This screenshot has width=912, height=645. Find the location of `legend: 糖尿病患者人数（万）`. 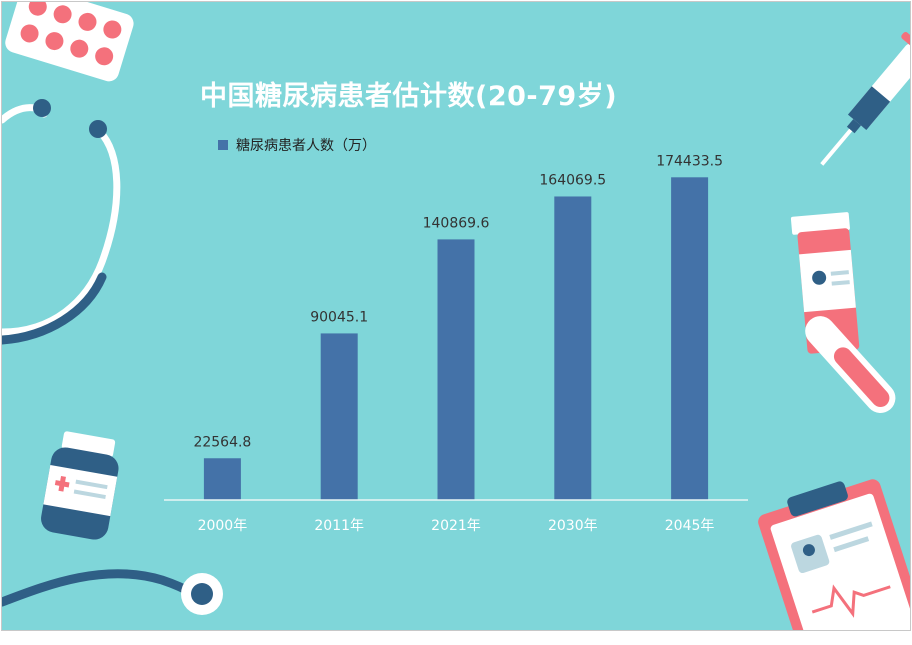

legend: 糖尿病患者人数（万） is located at coordinates (297, 145).